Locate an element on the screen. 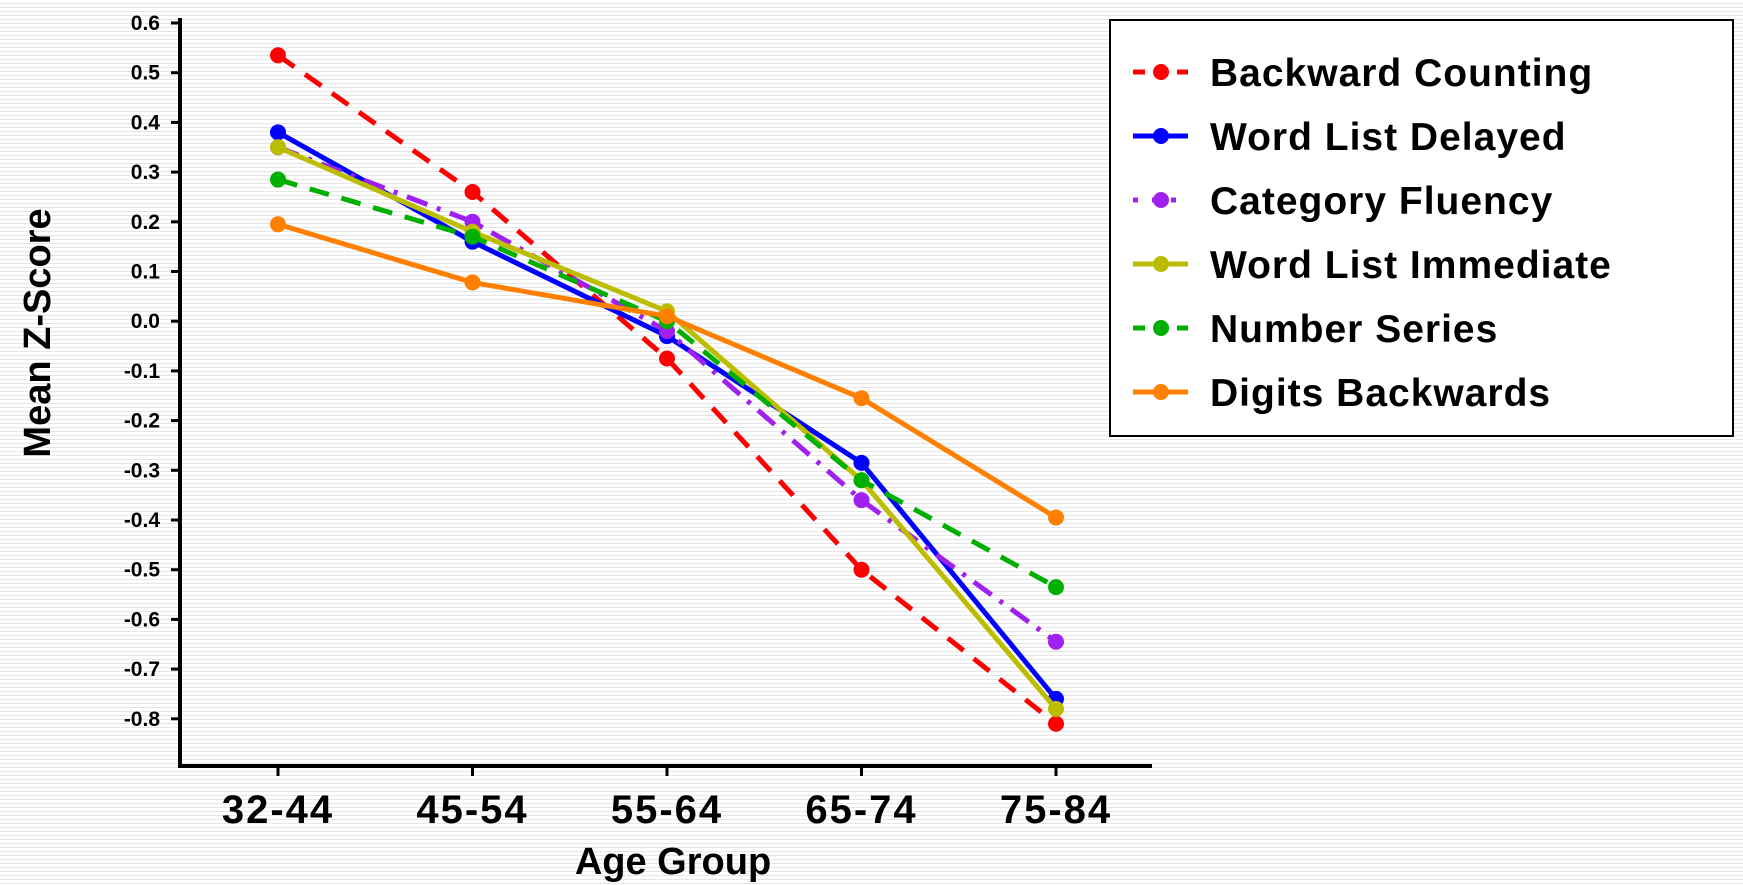 This screenshot has height=885, width=1743. x-tick-label: 32-44 is located at coordinates (278, 810).